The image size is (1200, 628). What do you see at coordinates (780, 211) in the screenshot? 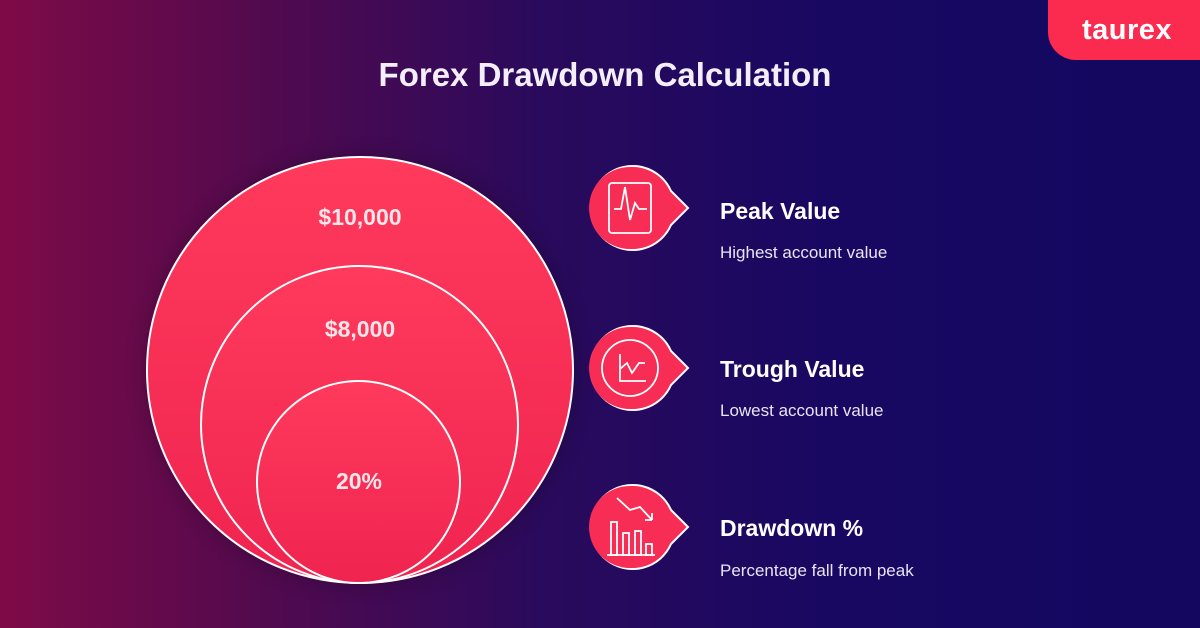
I see `peak-value-title: Peak Value` at bounding box center [780, 211].